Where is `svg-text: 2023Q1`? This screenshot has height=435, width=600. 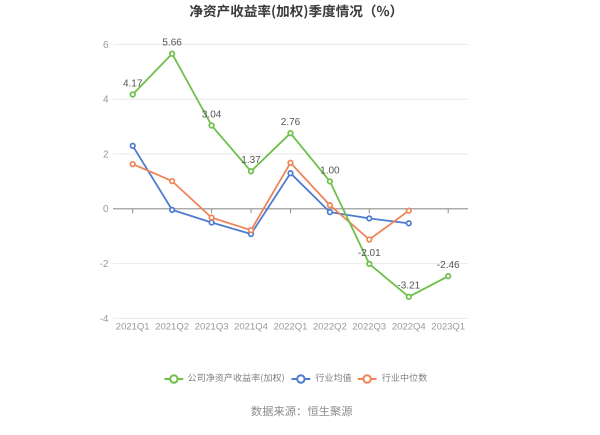
svg-text: 2023Q1 is located at coordinates (448, 327).